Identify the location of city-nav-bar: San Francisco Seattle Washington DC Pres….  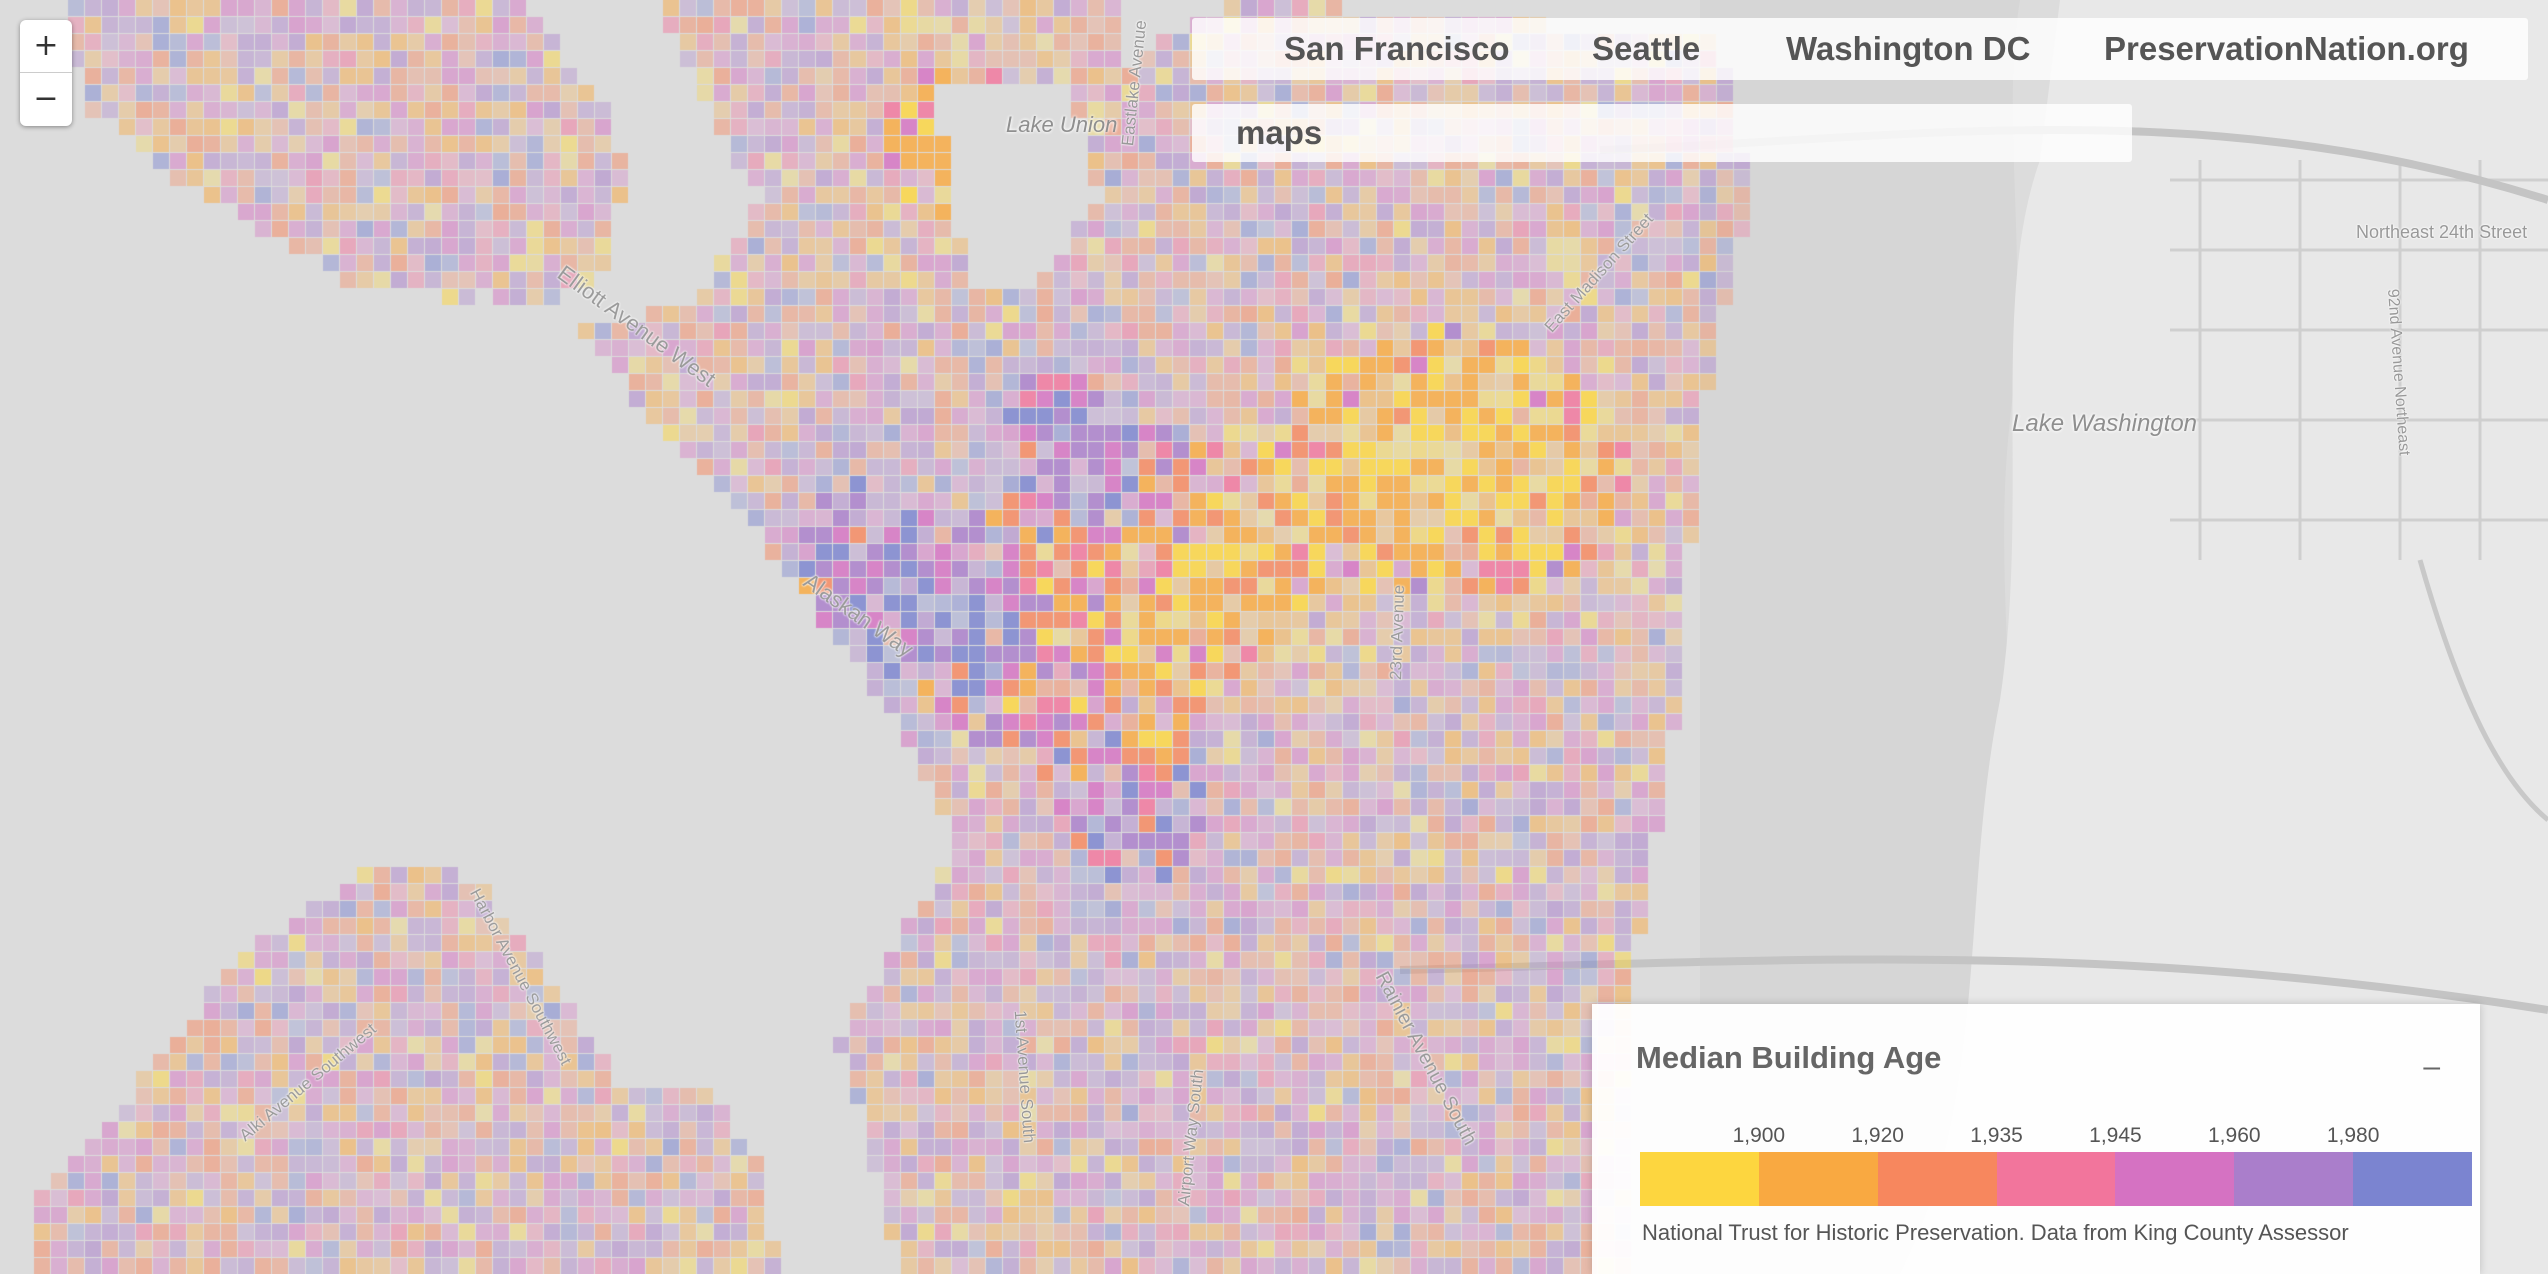
(1860, 49).